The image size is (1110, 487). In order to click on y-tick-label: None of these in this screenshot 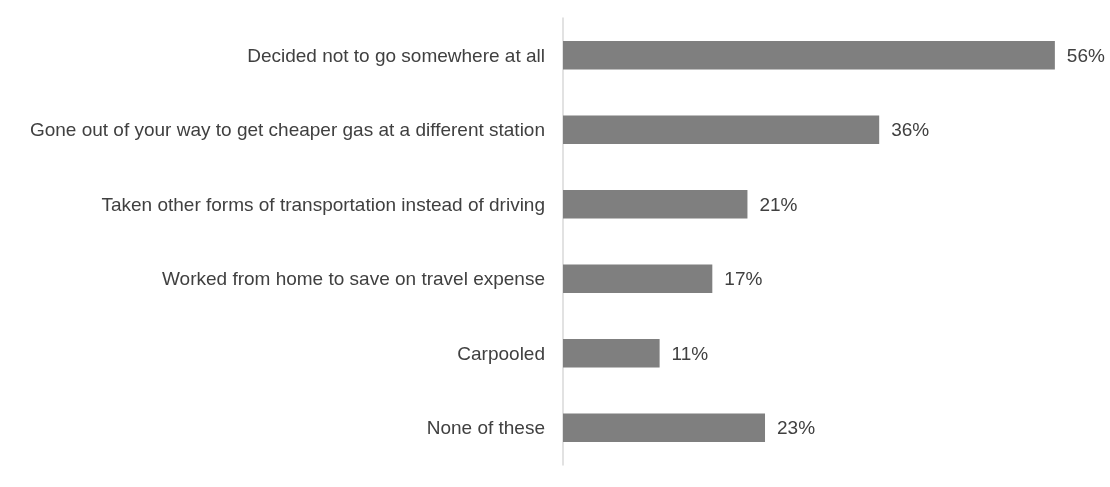, I will do `click(485, 428)`.